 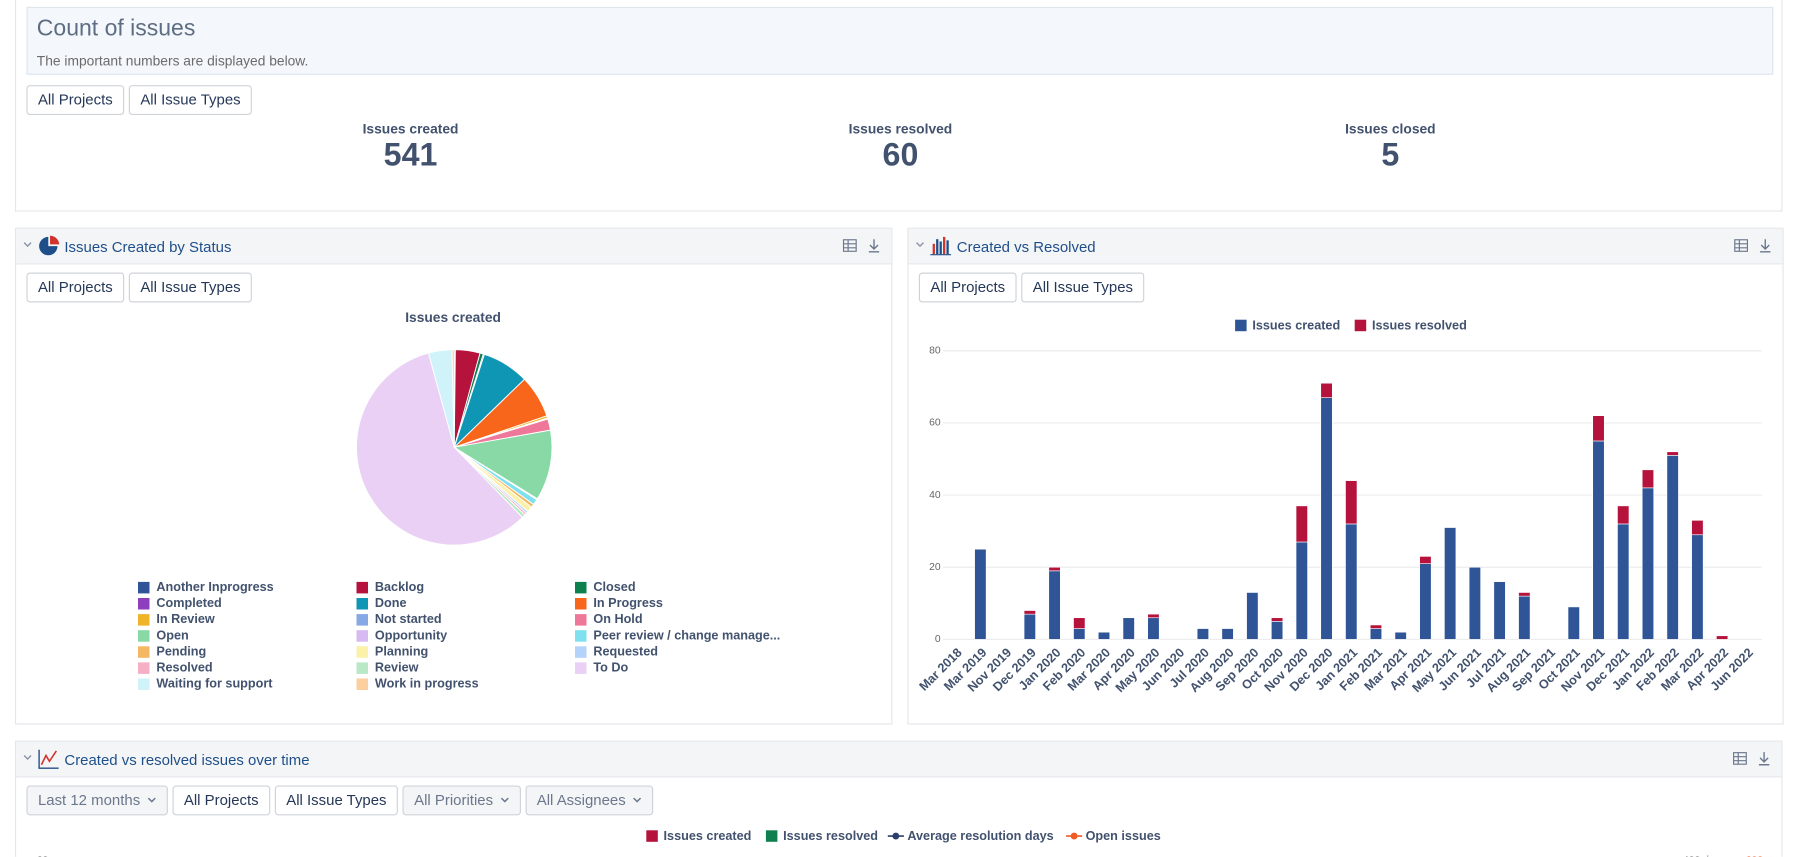 What do you see at coordinates (1390, 128) in the screenshot?
I see `kpi-label: Issues closed` at bounding box center [1390, 128].